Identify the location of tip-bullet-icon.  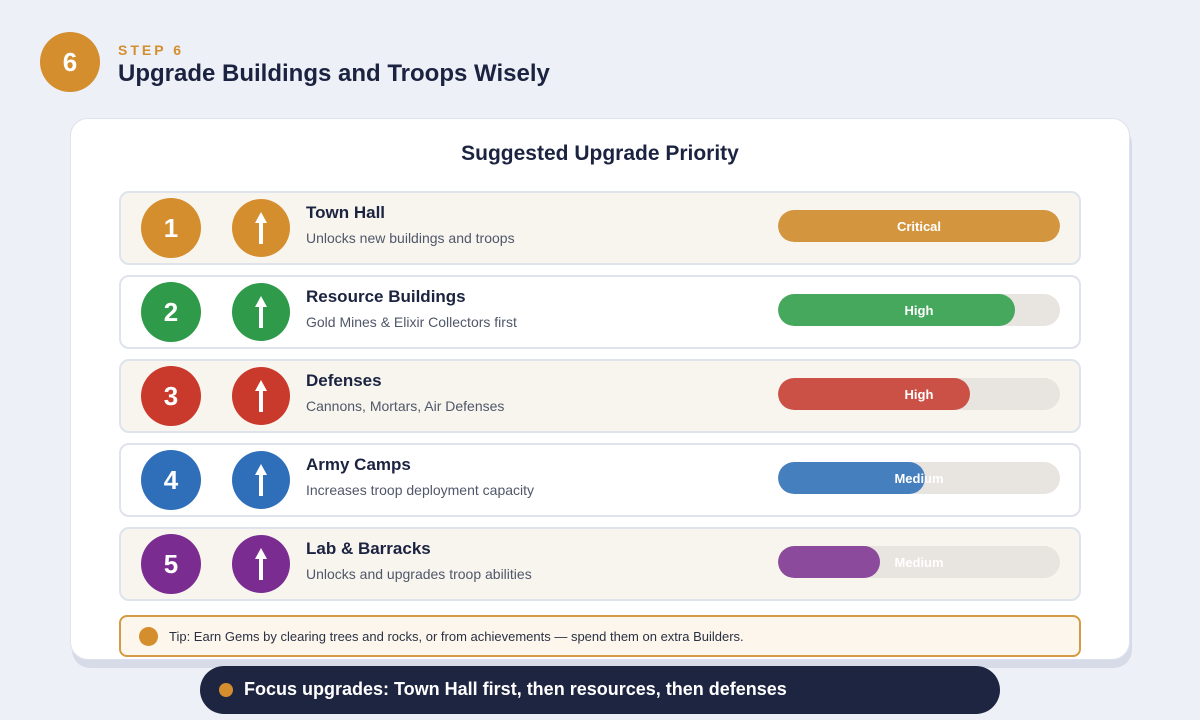
(148, 636).